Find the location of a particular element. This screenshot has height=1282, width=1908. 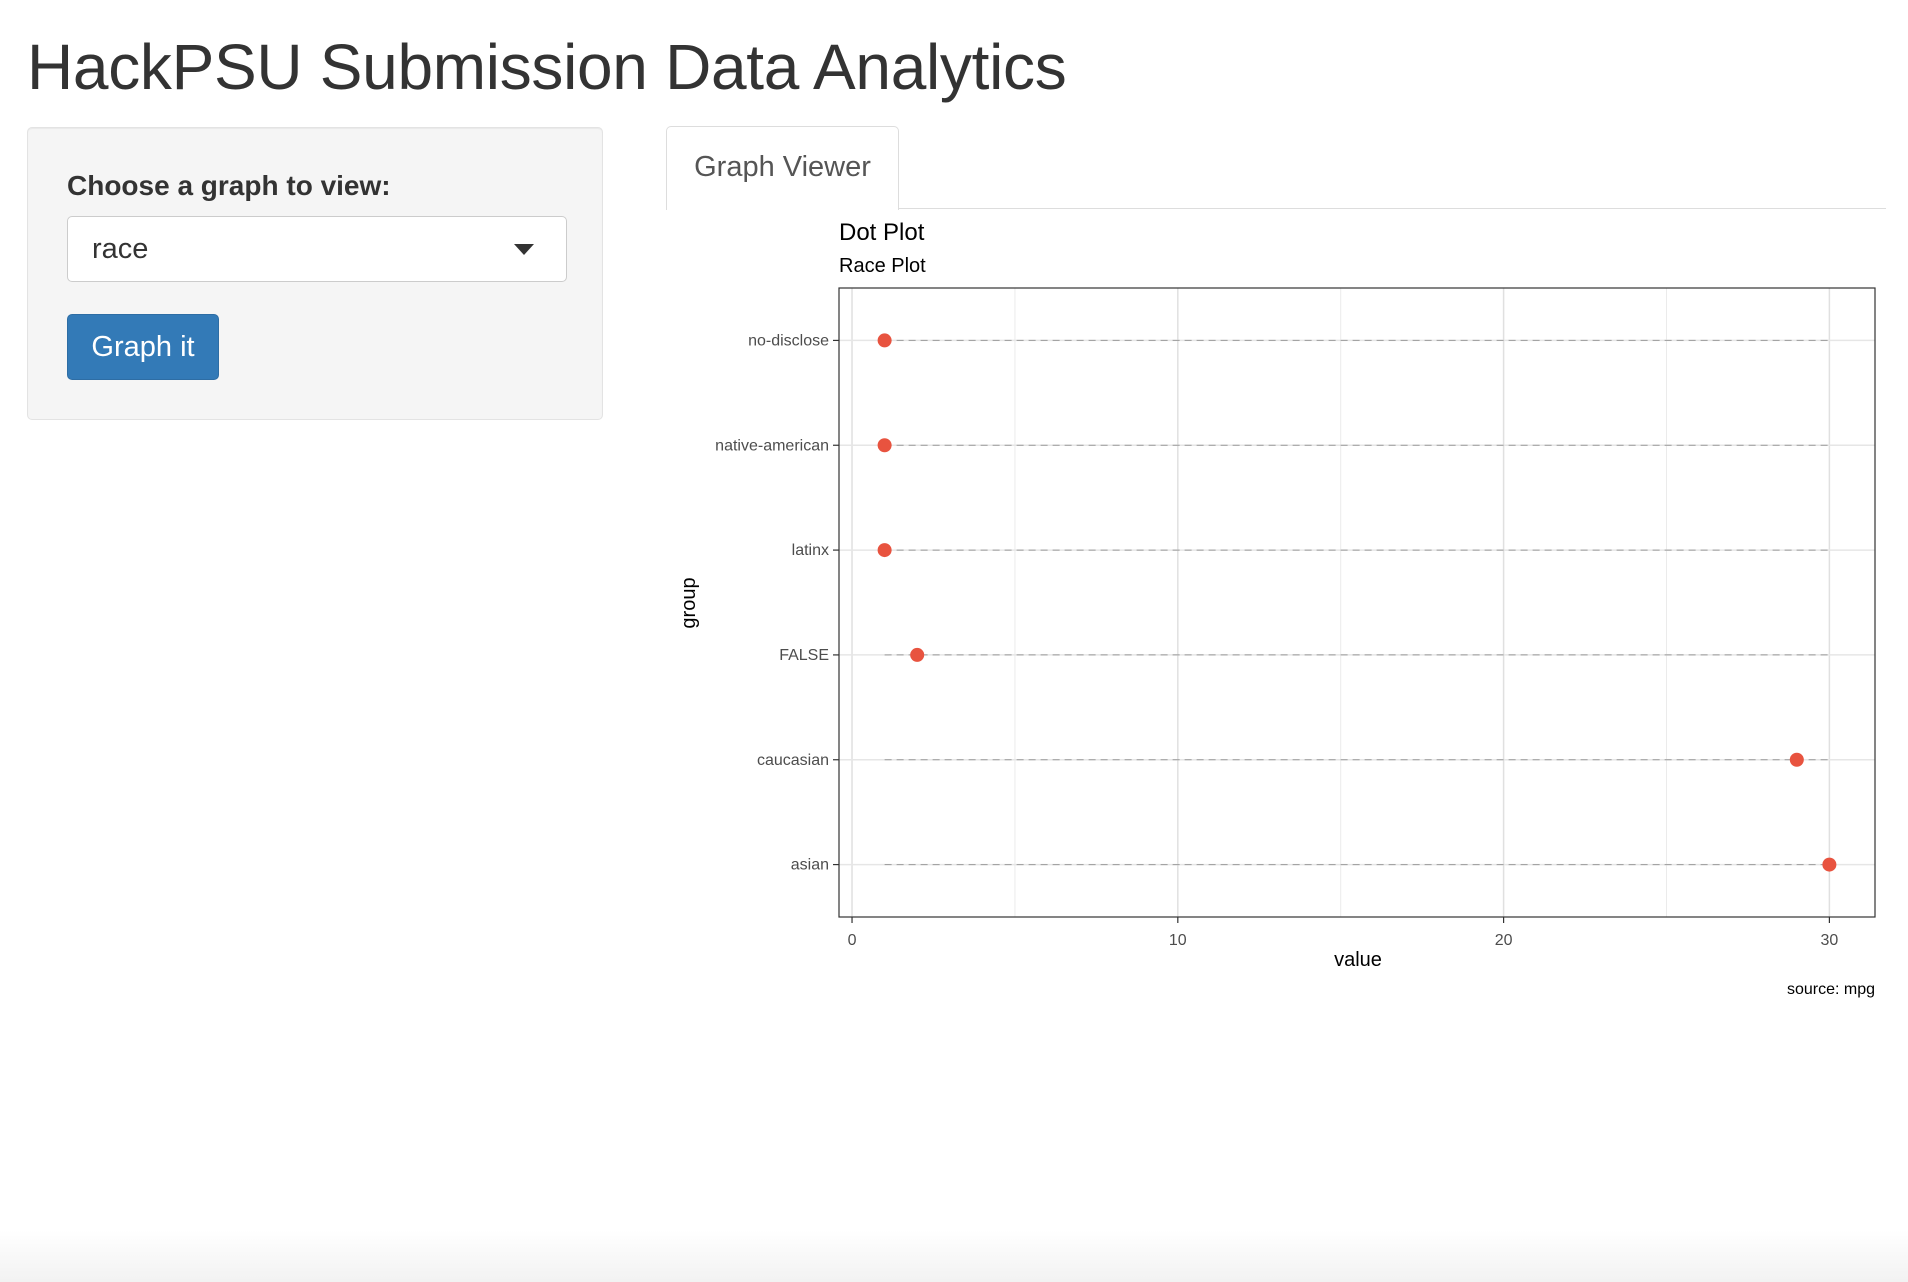

chart-subtitle: Race Plot is located at coordinates (882, 266).